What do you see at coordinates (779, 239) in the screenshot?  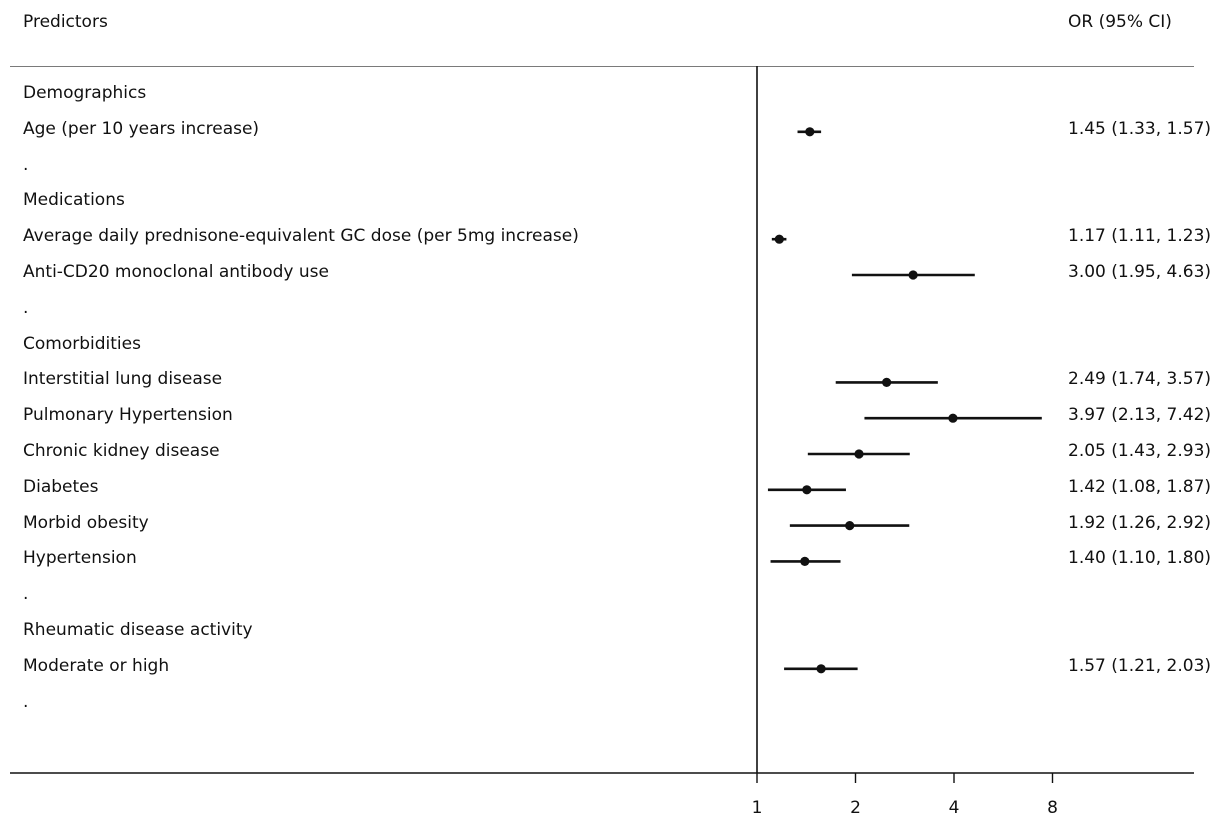 I see `or-point-average-daily-prednisone-equivalent-gc-dose-per-5mg-increase` at bounding box center [779, 239].